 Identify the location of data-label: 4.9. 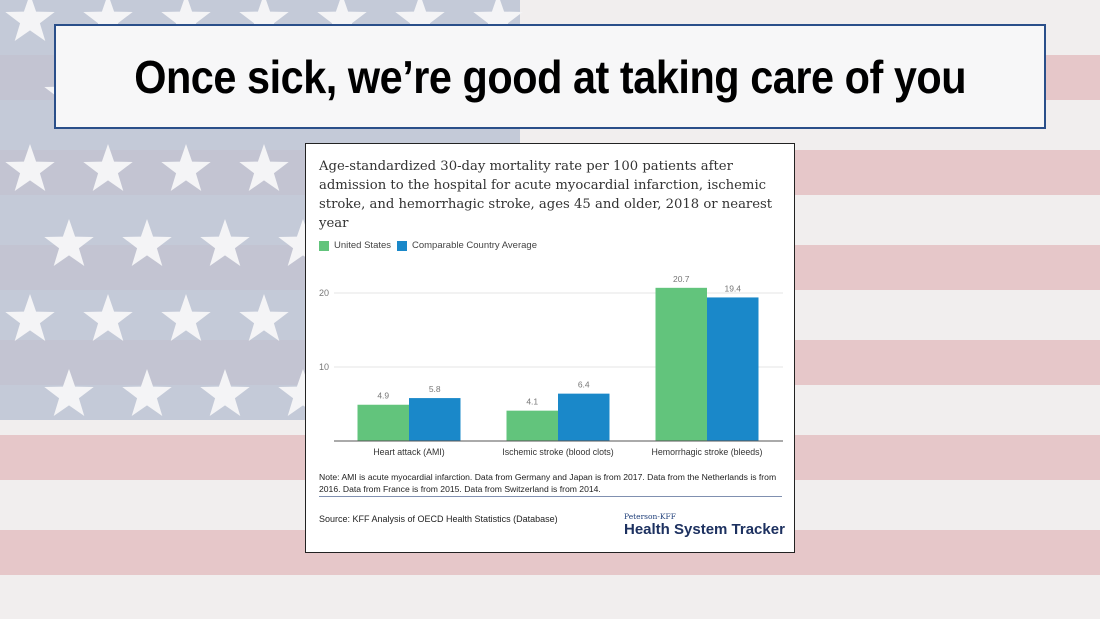
(383, 396).